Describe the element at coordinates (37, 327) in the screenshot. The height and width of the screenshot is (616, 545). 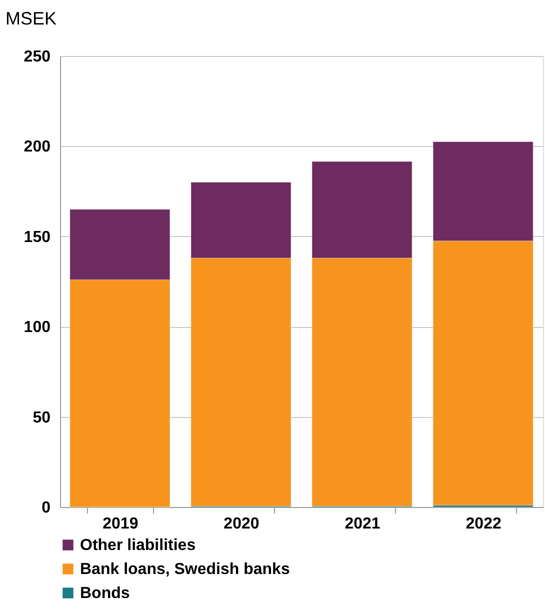
I see `y-tick-label: 100` at that location.